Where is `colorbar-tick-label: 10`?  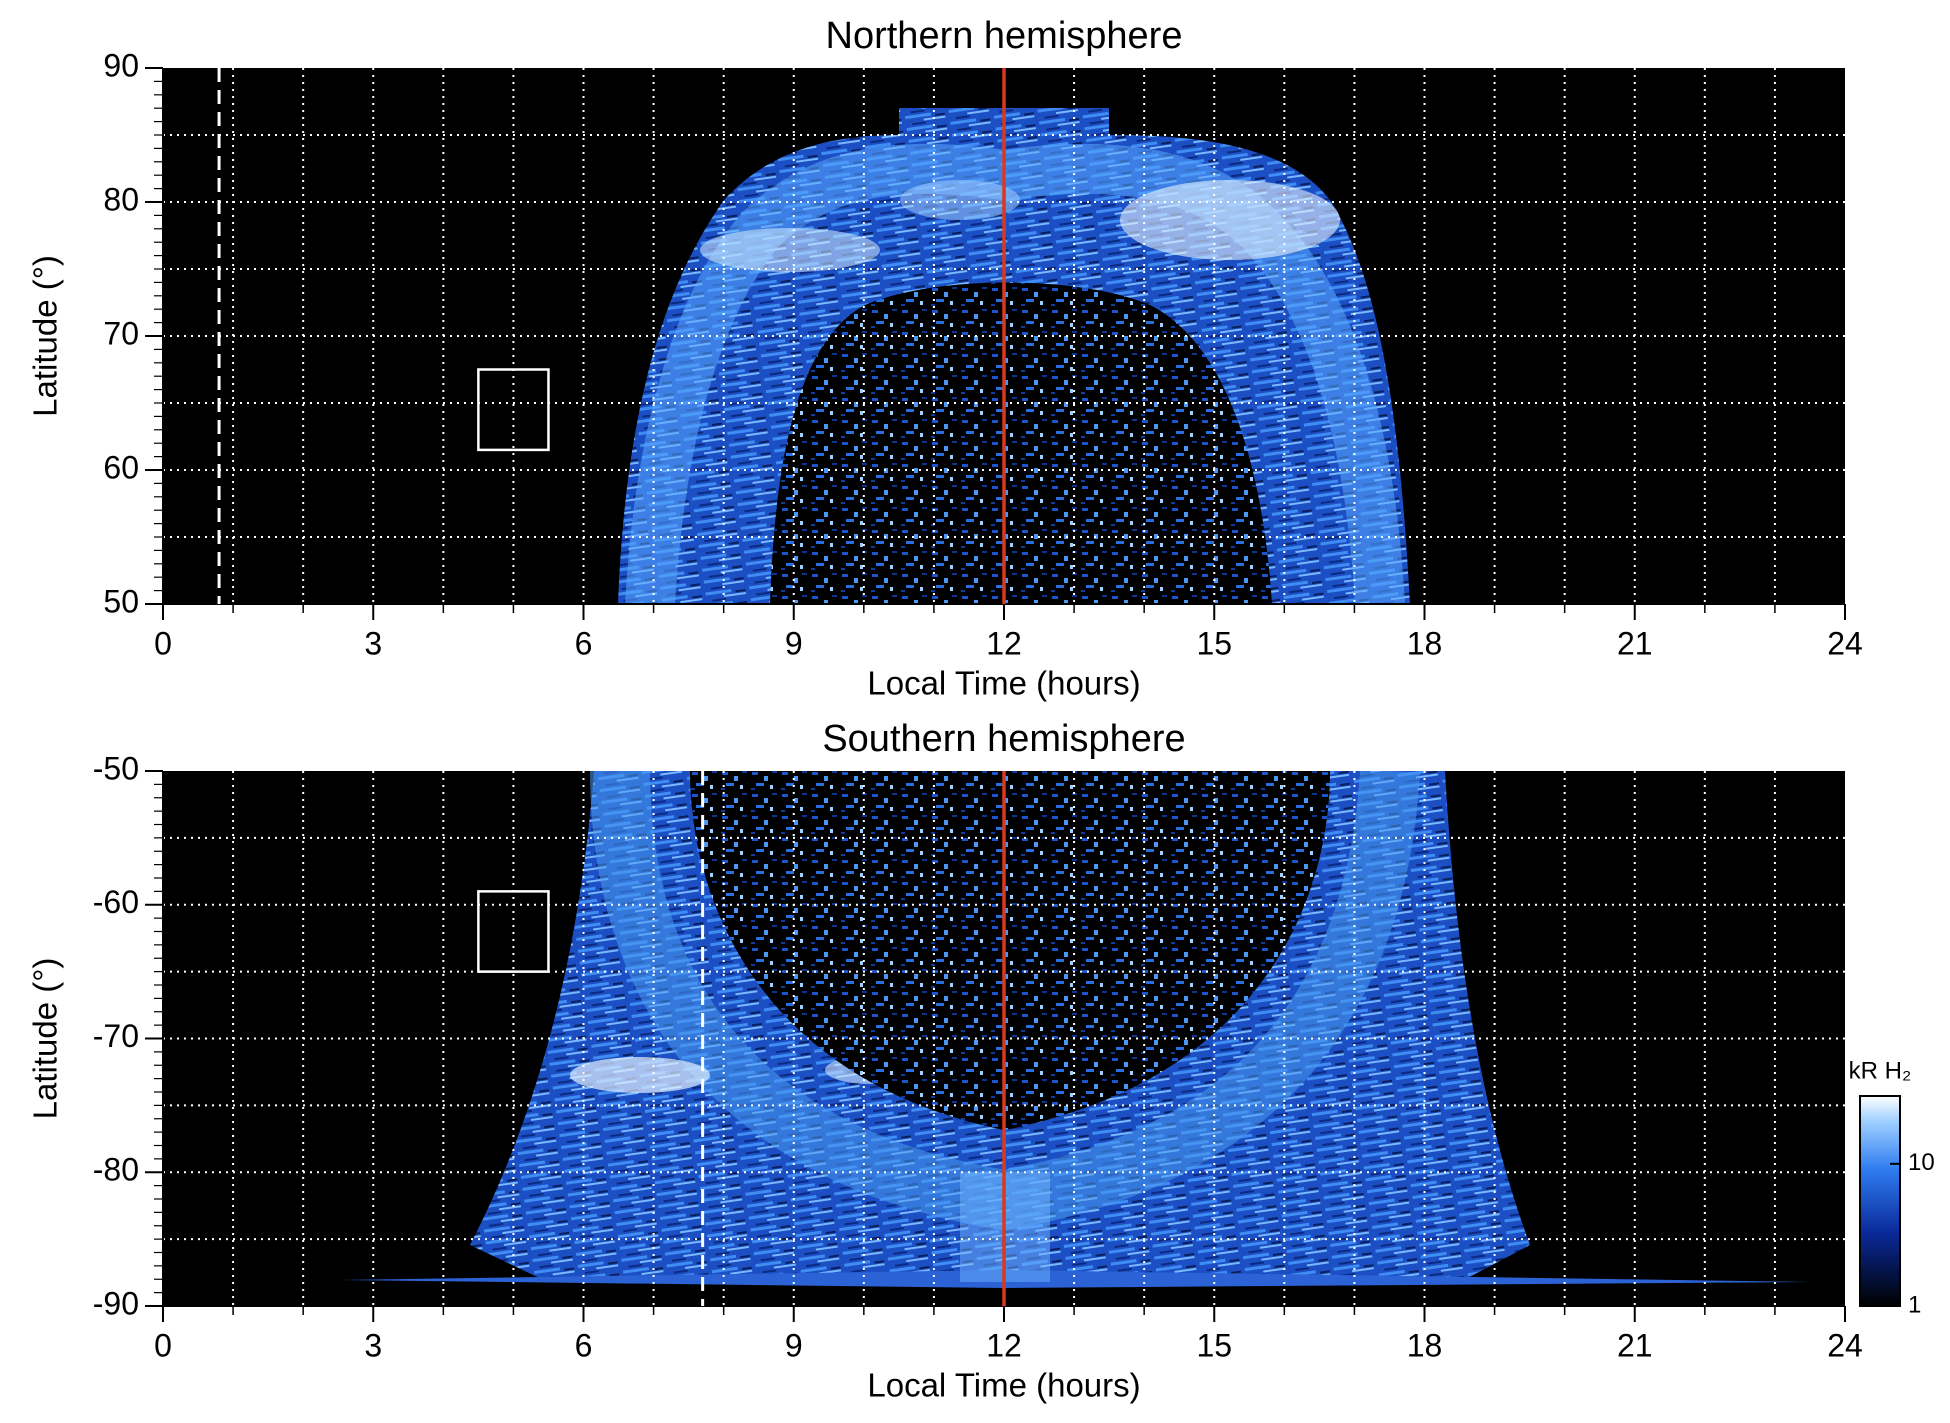 colorbar-tick-label: 10 is located at coordinates (1921, 1162).